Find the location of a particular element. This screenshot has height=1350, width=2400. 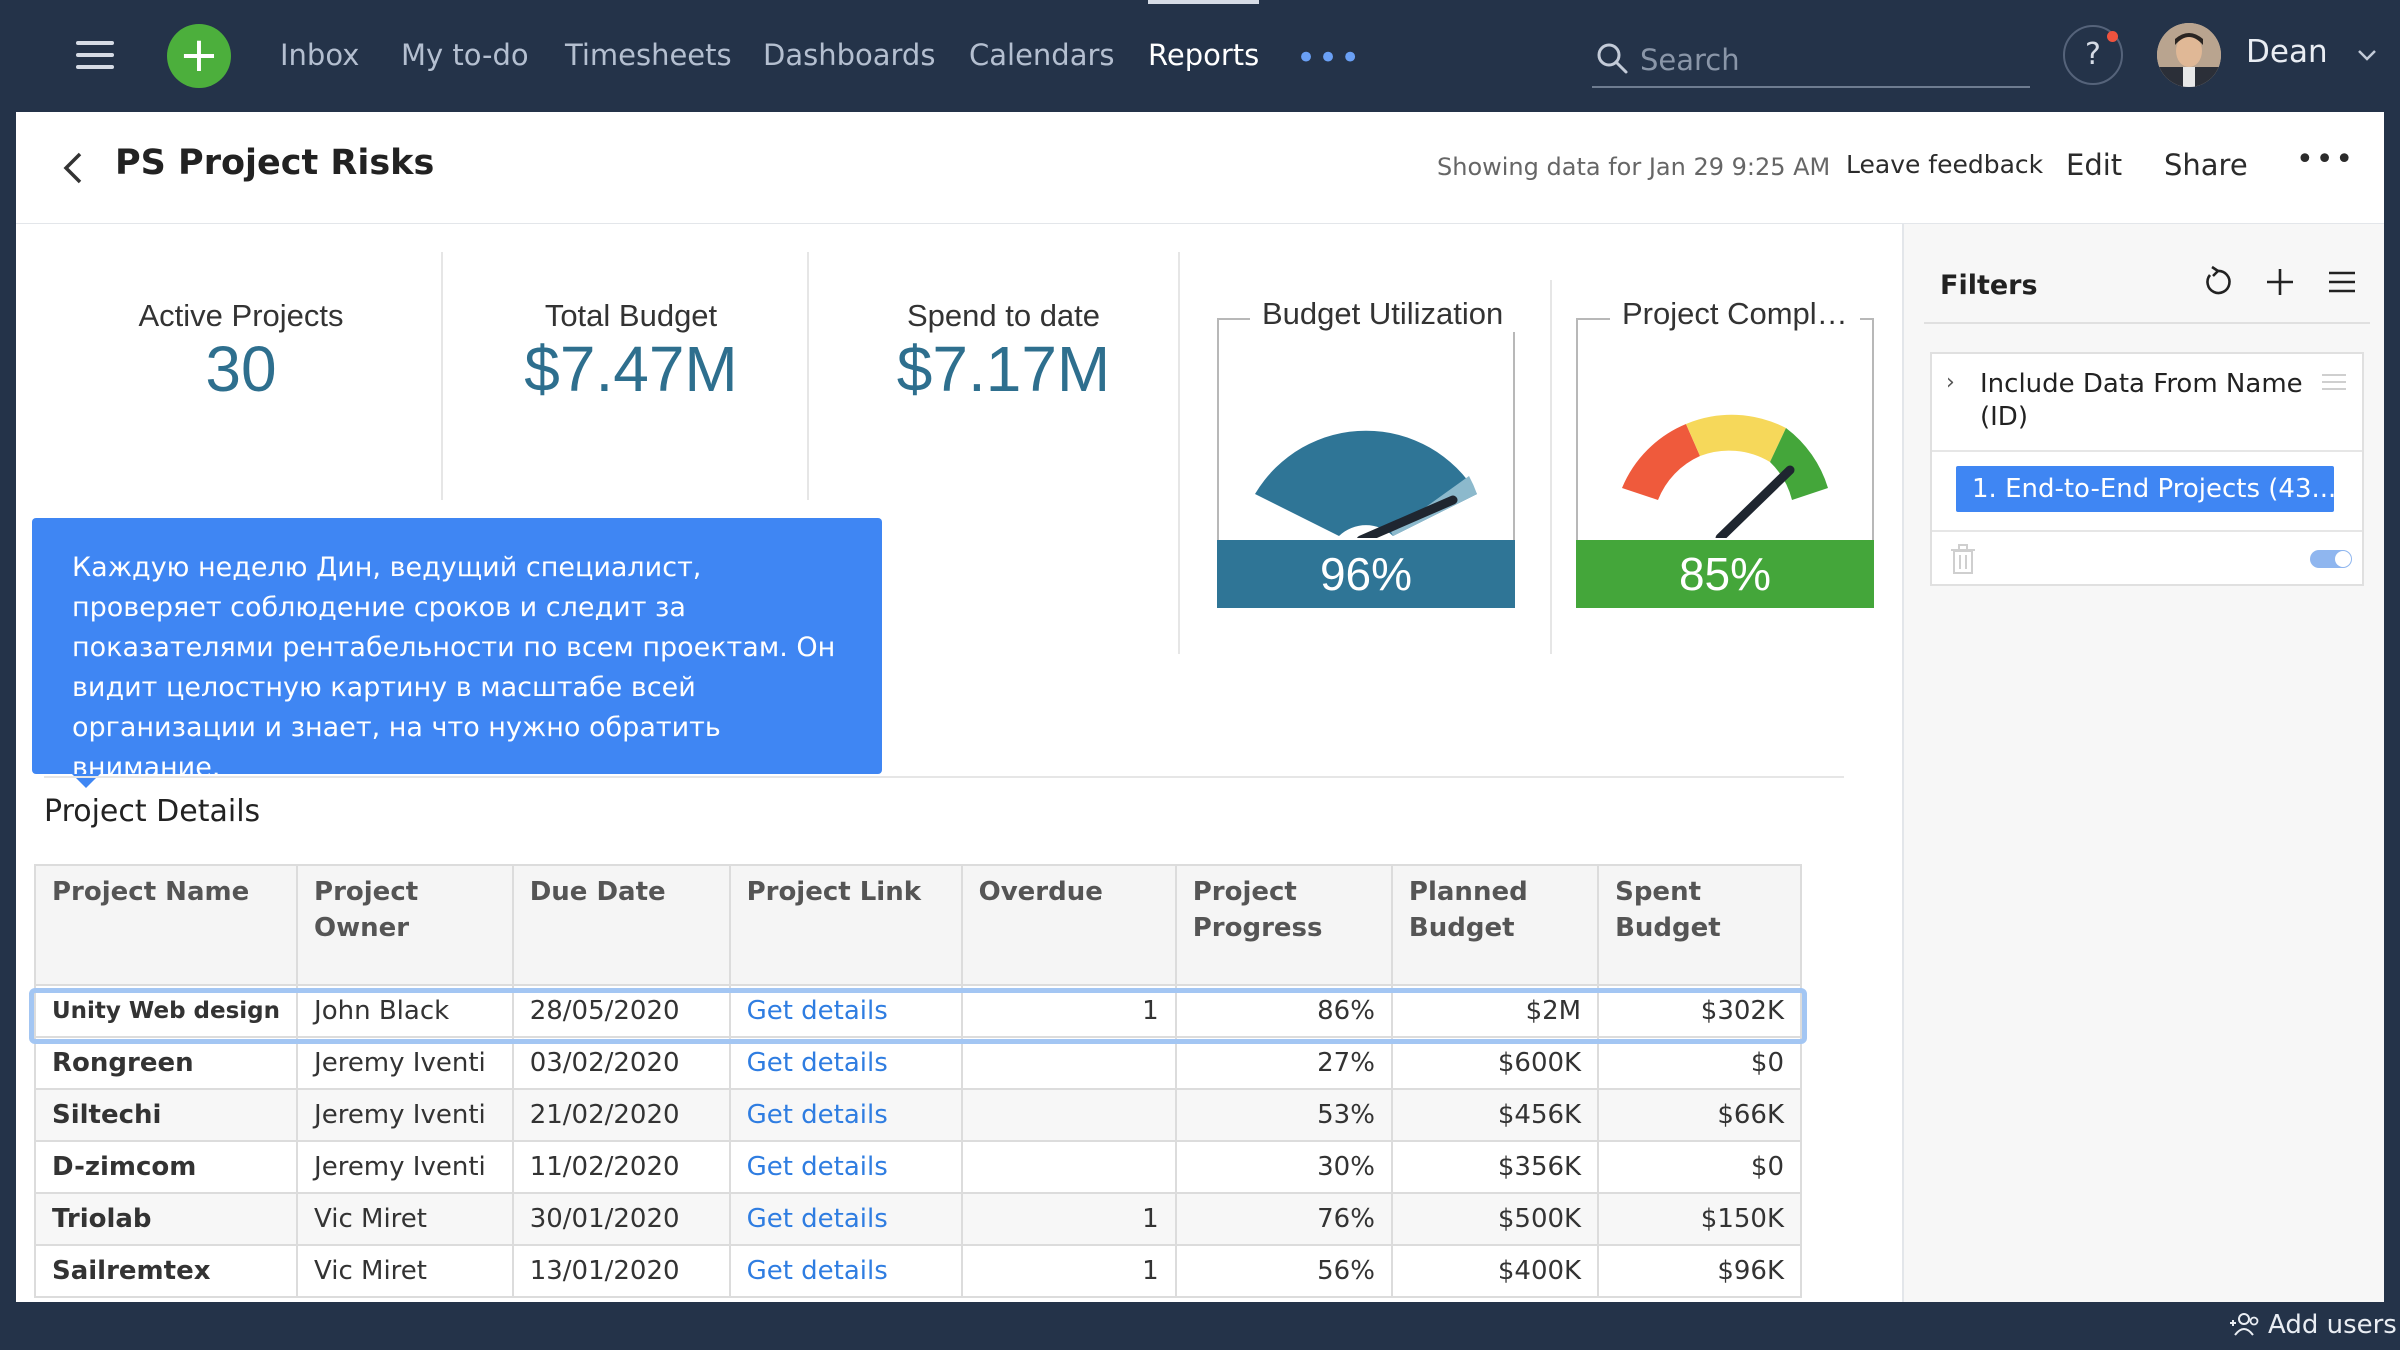

reset-icon is located at coordinates (2218, 282).